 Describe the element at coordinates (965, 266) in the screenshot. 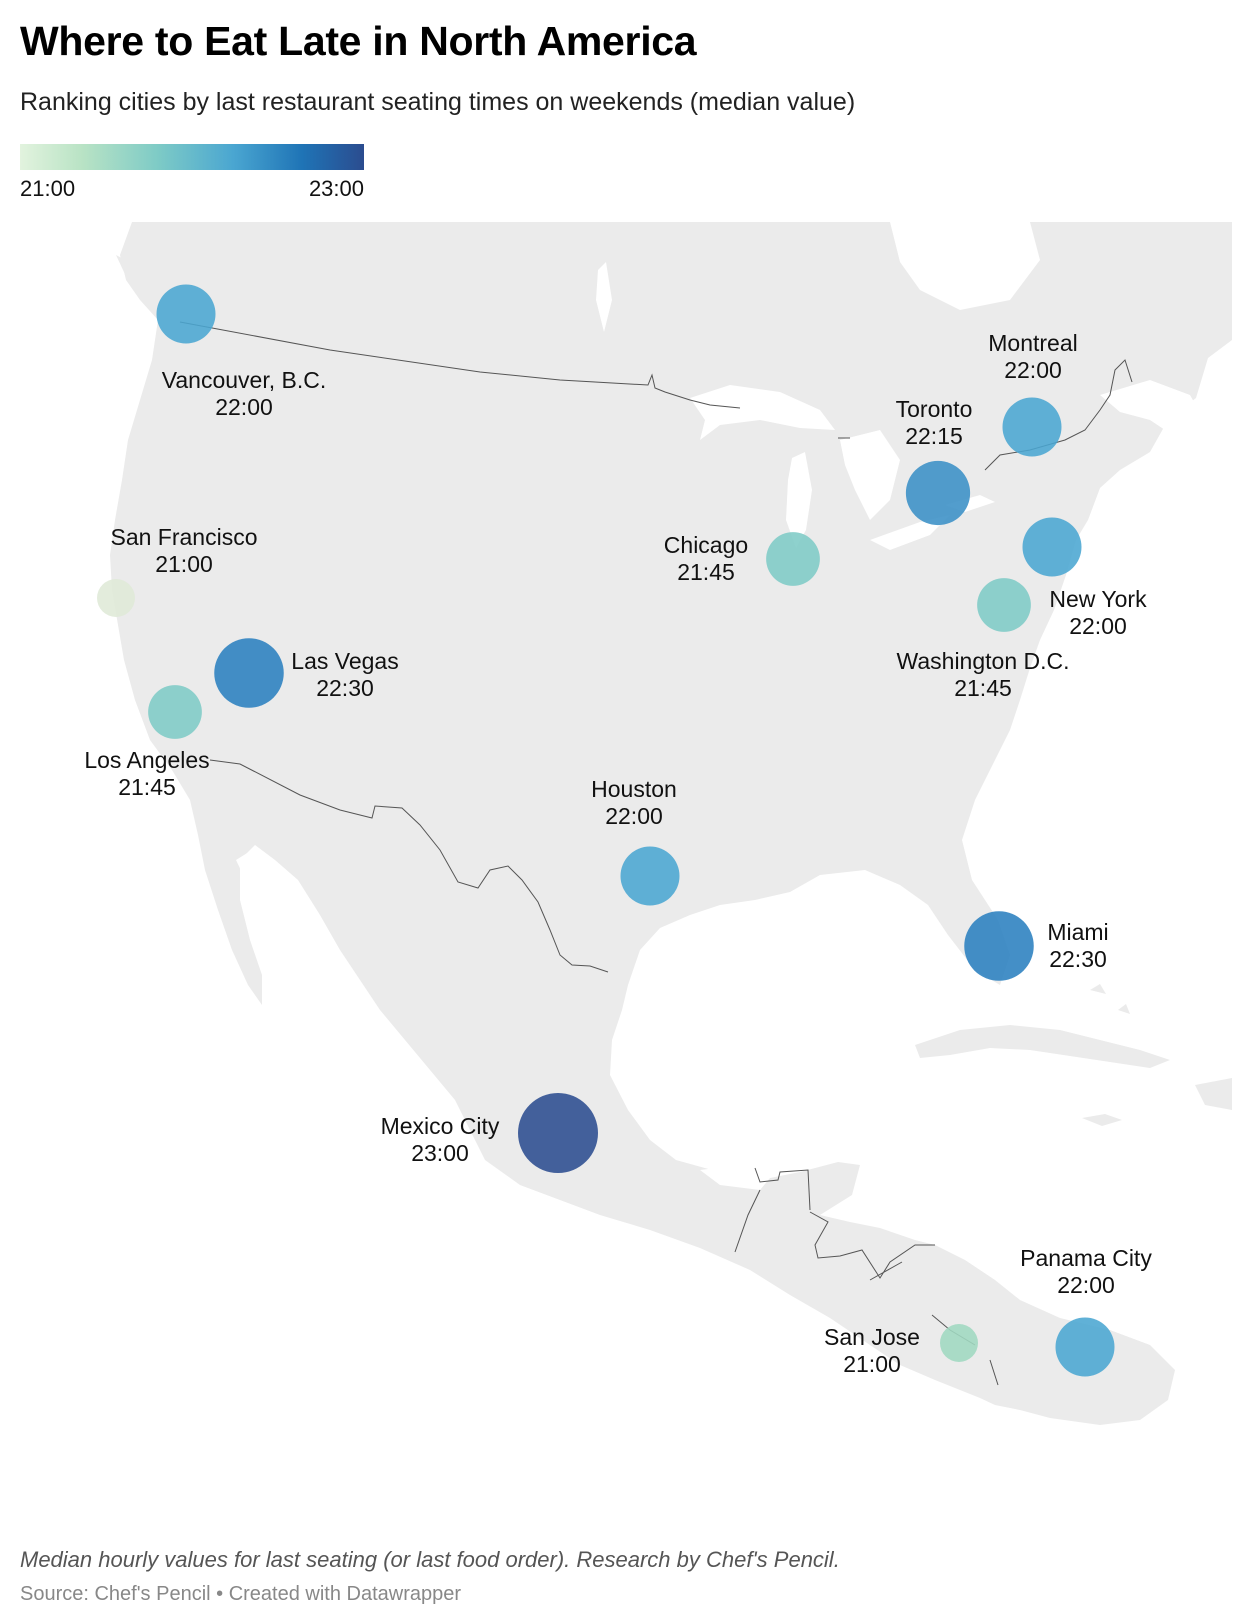

I see `hudson-bay` at that location.